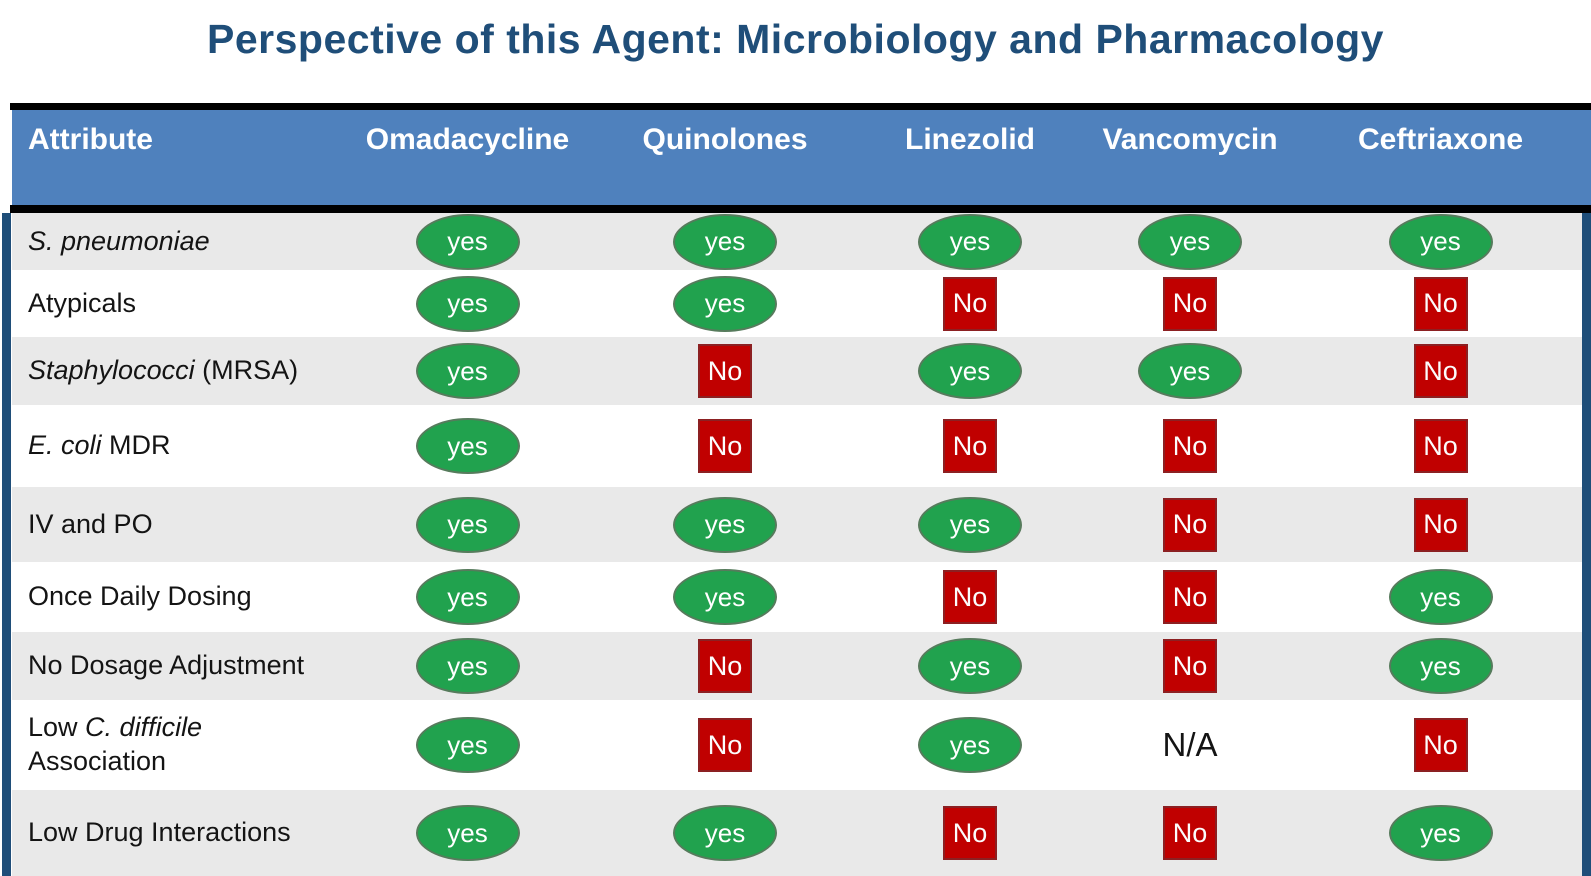 The image size is (1591, 876). What do you see at coordinates (467, 139) in the screenshot?
I see `column-header-omadacycline: Omadacycline` at bounding box center [467, 139].